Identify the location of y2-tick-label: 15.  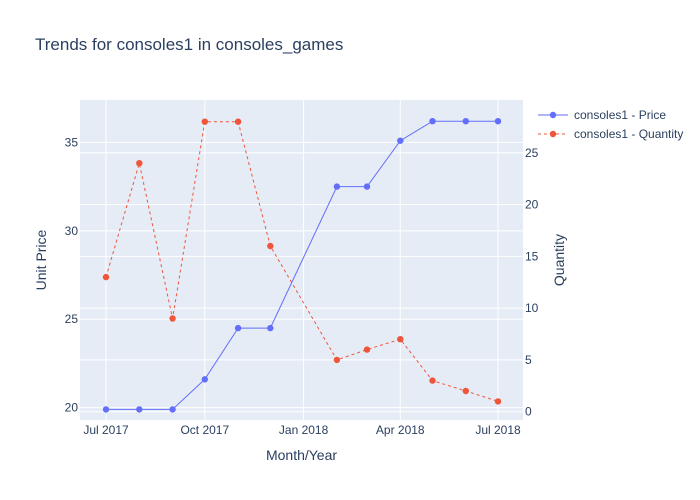
(532, 256).